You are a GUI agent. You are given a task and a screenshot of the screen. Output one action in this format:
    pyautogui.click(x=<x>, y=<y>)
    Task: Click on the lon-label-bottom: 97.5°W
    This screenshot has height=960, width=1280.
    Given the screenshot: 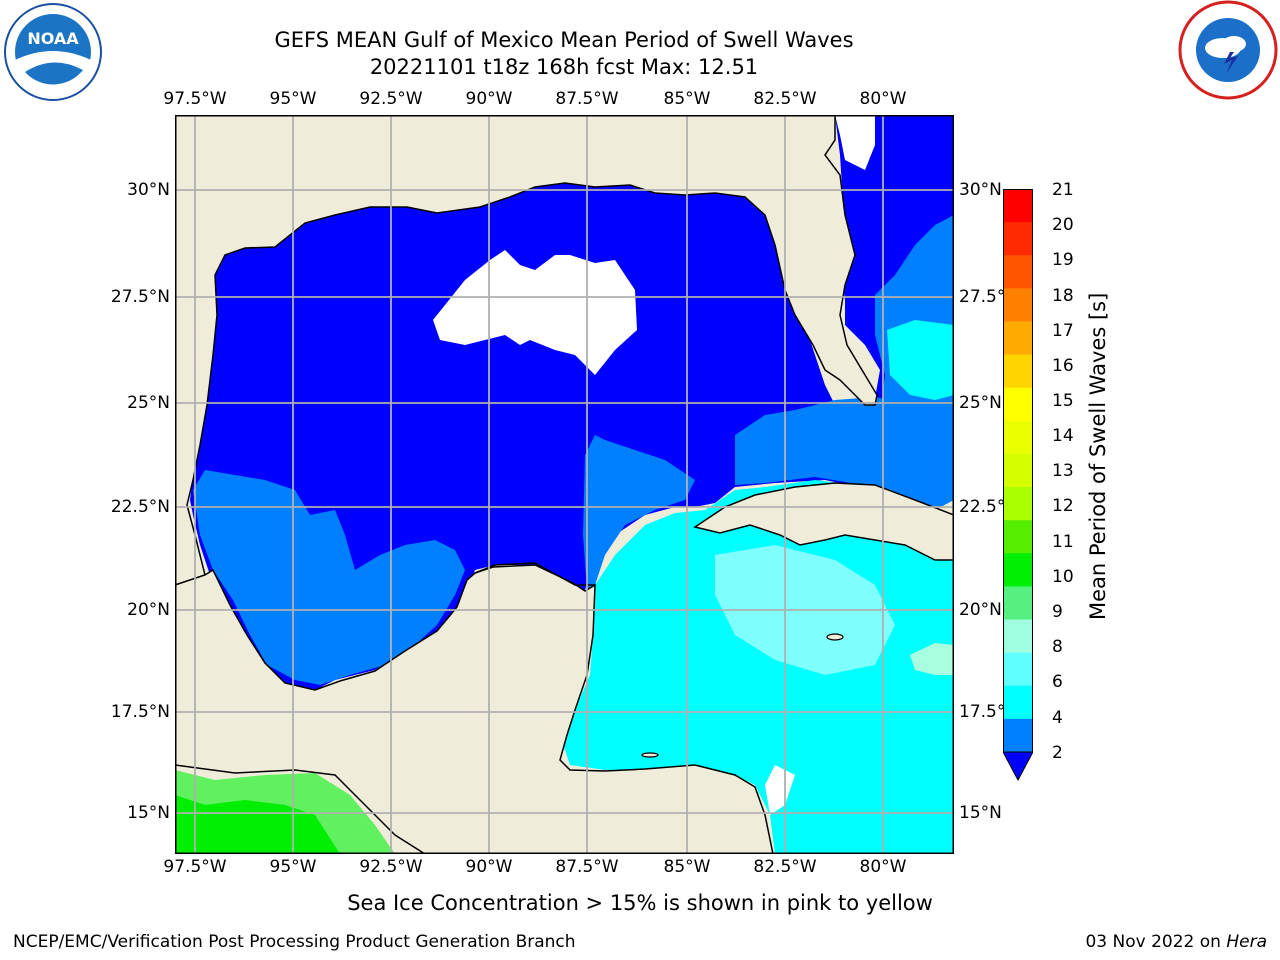 What is the action you would take?
    pyautogui.click(x=195, y=867)
    